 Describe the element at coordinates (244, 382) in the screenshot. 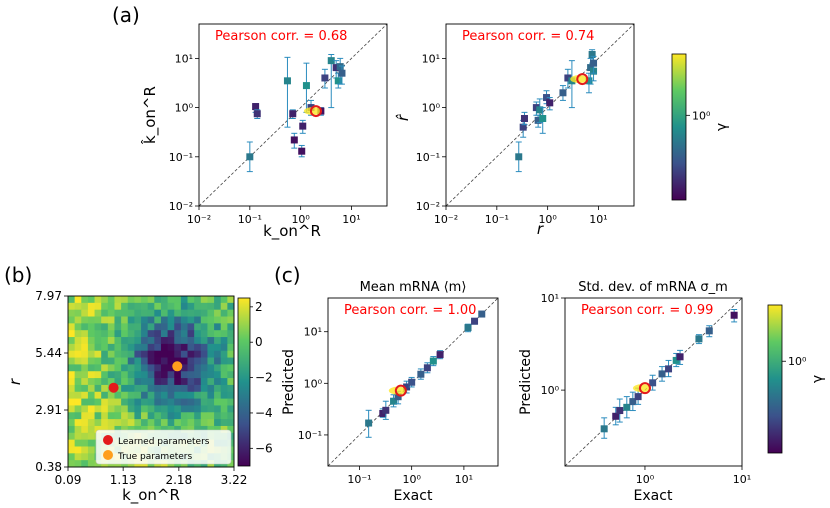

I see `colorbar-gradient` at that location.